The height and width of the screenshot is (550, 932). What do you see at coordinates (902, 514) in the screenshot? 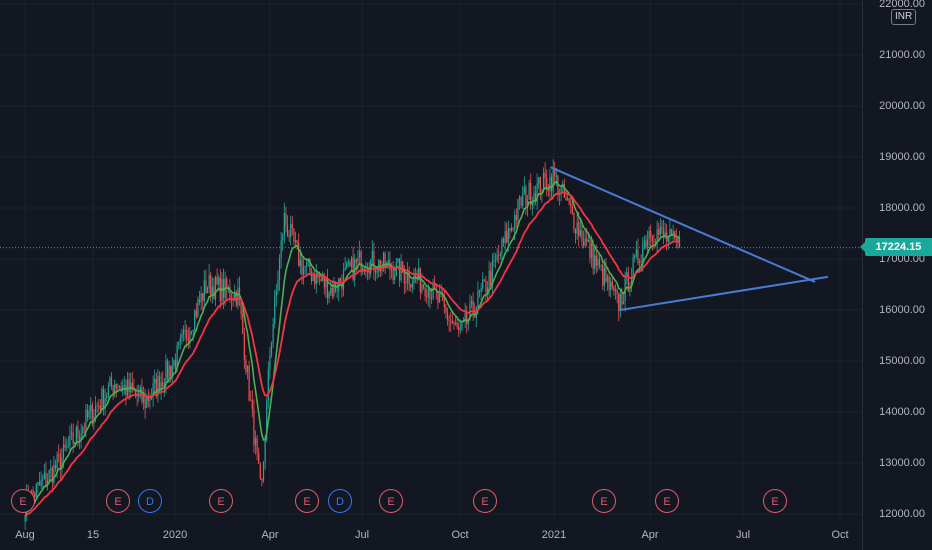
I see `price-tick: 12000.00` at bounding box center [902, 514].